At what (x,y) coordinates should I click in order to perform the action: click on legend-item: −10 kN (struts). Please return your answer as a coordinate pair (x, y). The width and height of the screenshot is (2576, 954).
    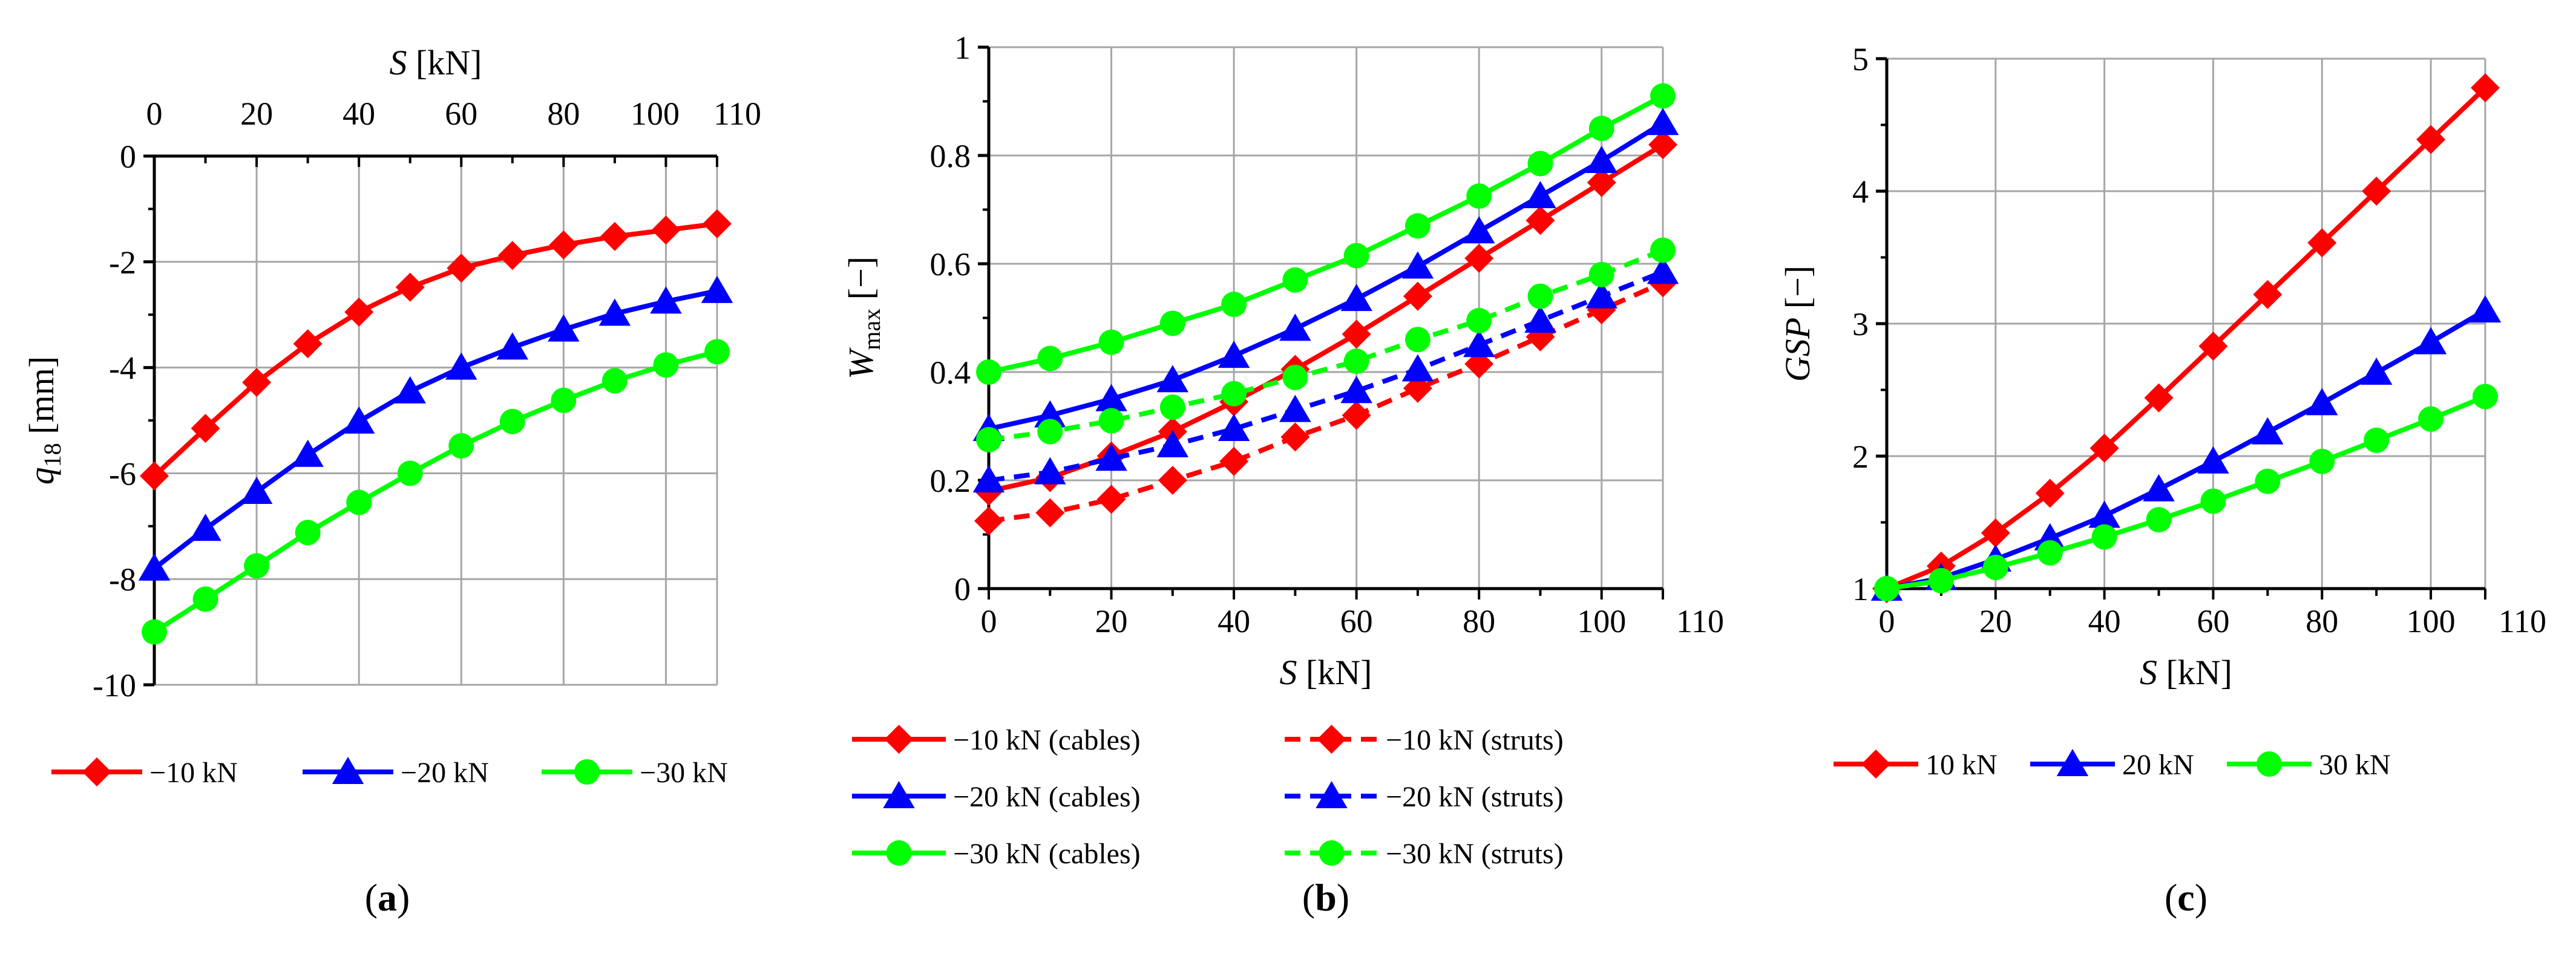
    Looking at the image, I should click on (1424, 740).